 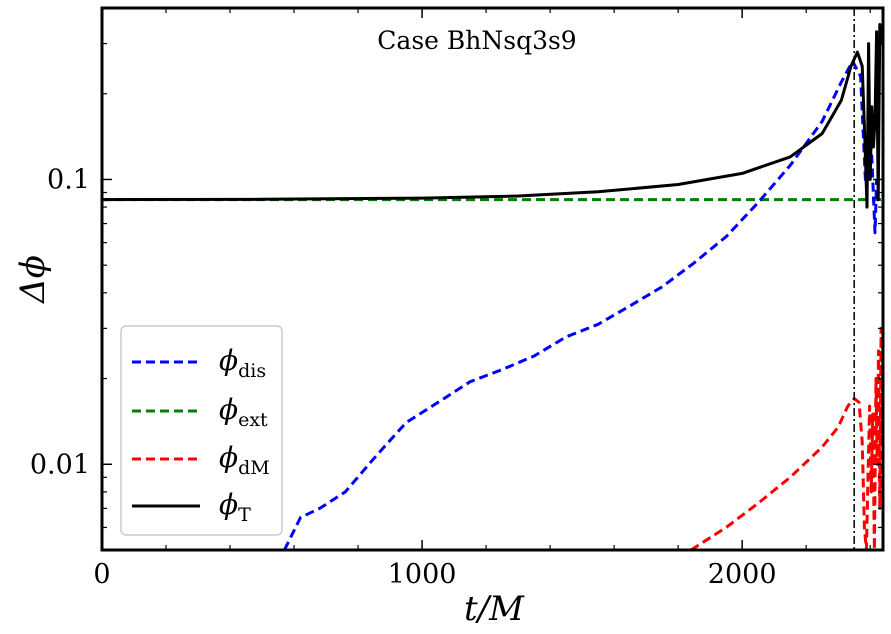 What do you see at coordinates (476, 40) in the screenshot?
I see `chart-annotation: Case BhNsq3s9` at bounding box center [476, 40].